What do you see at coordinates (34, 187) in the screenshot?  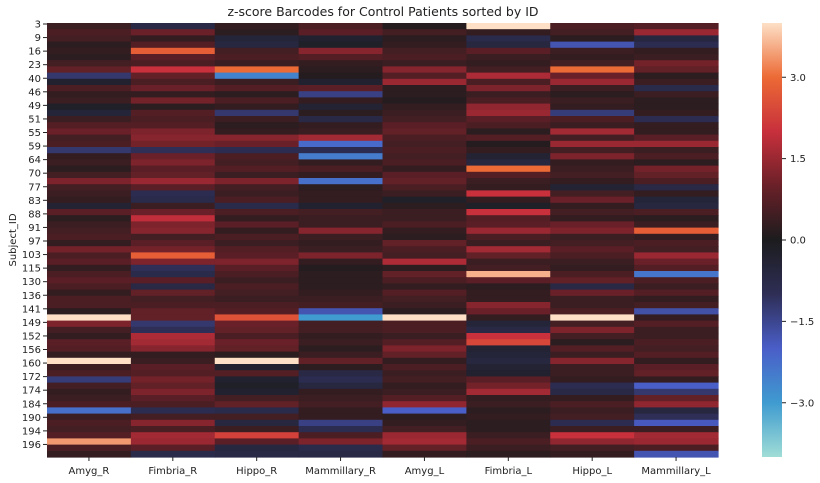 I see `y-tick-label: 77` at bounding box center [34, 187].